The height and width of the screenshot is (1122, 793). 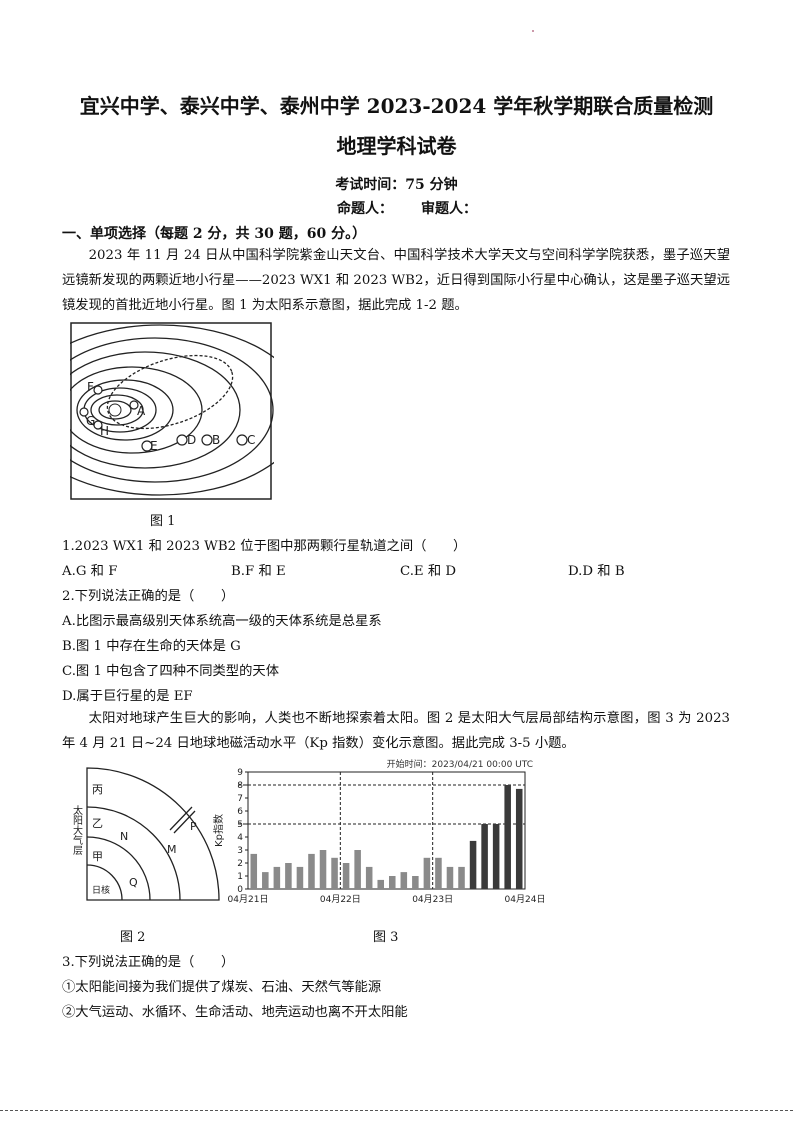 I want to click on marker-M: M, so click(x=172, y=849).